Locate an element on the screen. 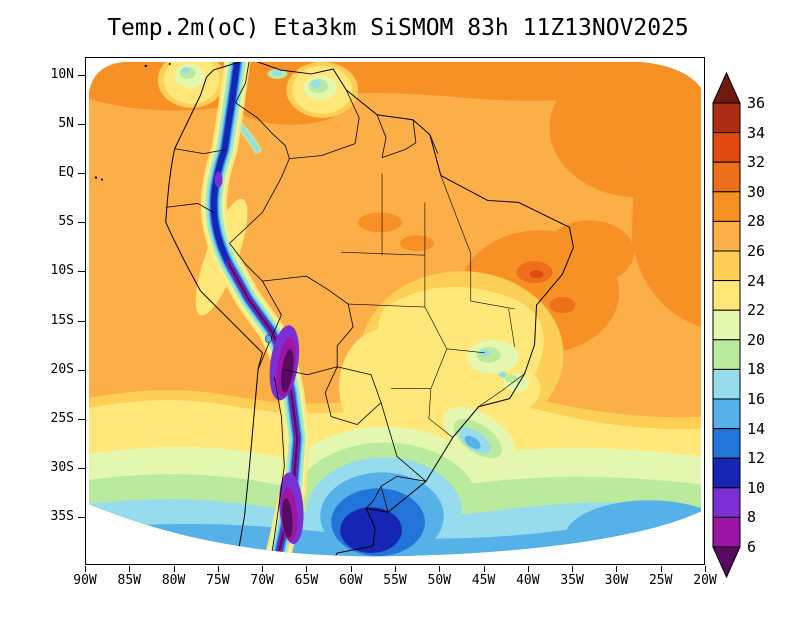 The width and height of the screenshot is (800, 618). colorbar is located at coordinates (740, 326).